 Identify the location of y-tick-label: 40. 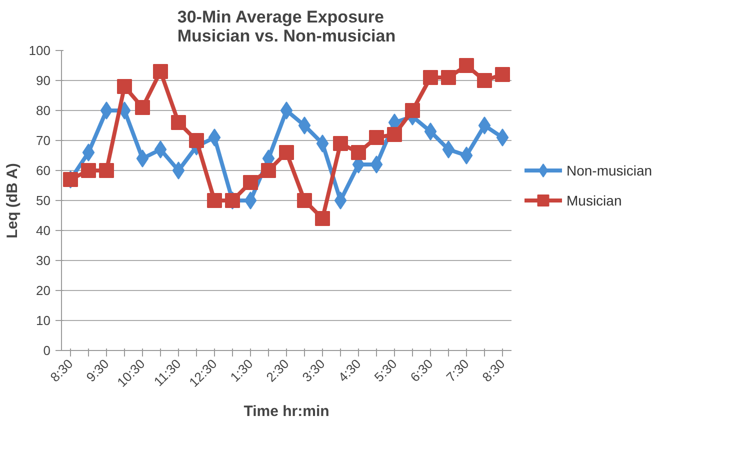
(43, 230).